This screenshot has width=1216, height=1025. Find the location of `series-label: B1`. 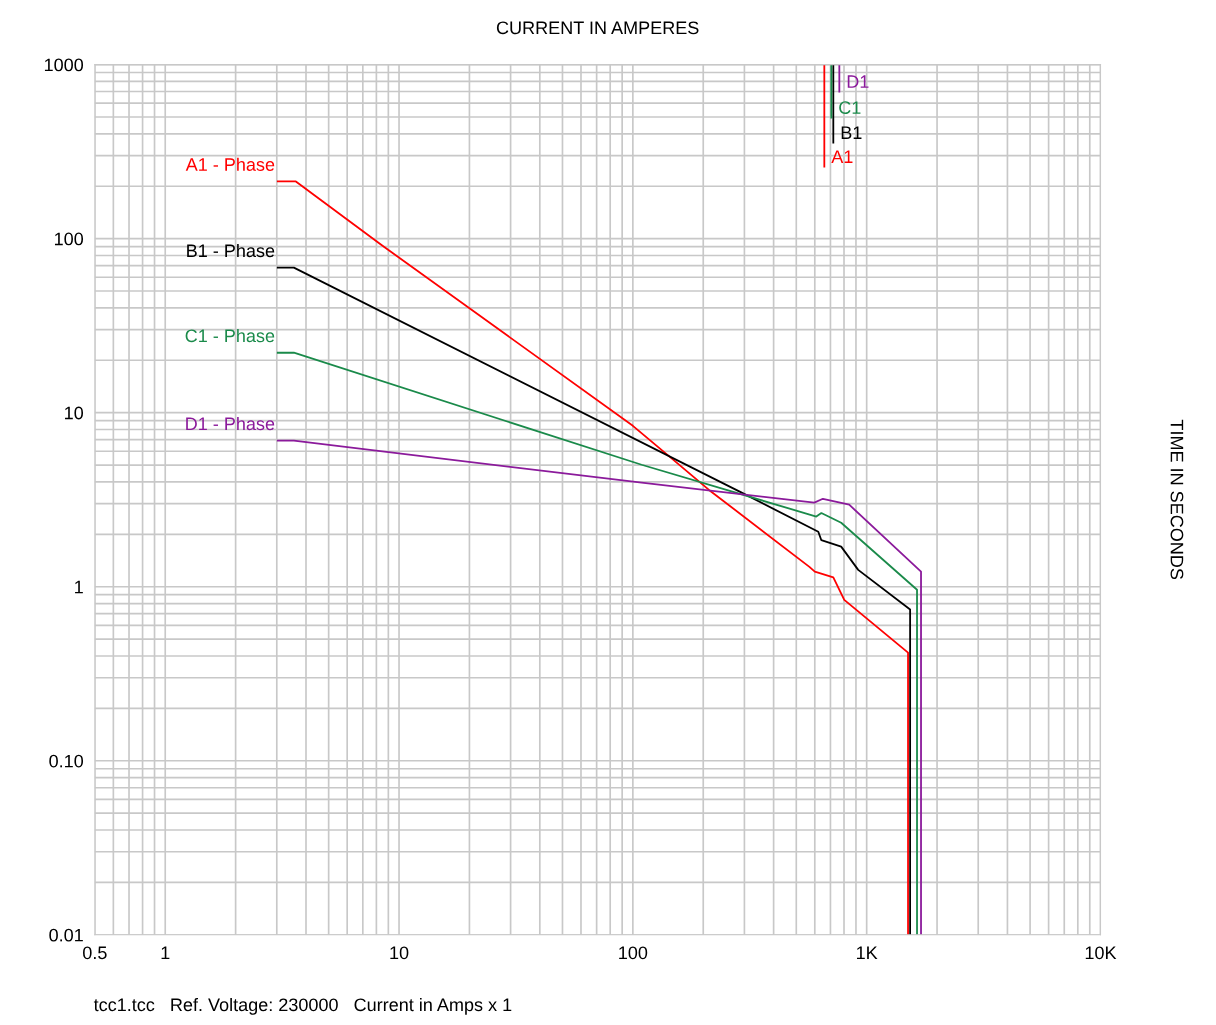

series-label: B1 is located at coordinates (851, 132).